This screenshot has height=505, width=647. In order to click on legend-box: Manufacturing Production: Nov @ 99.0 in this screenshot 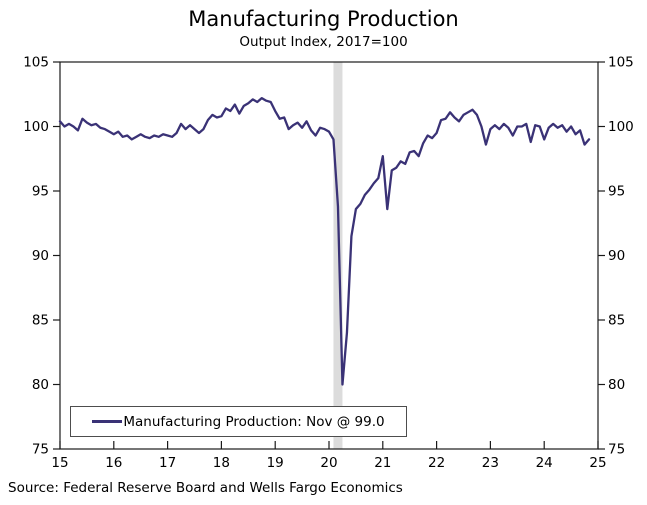, I will do `click(238, 421)`.